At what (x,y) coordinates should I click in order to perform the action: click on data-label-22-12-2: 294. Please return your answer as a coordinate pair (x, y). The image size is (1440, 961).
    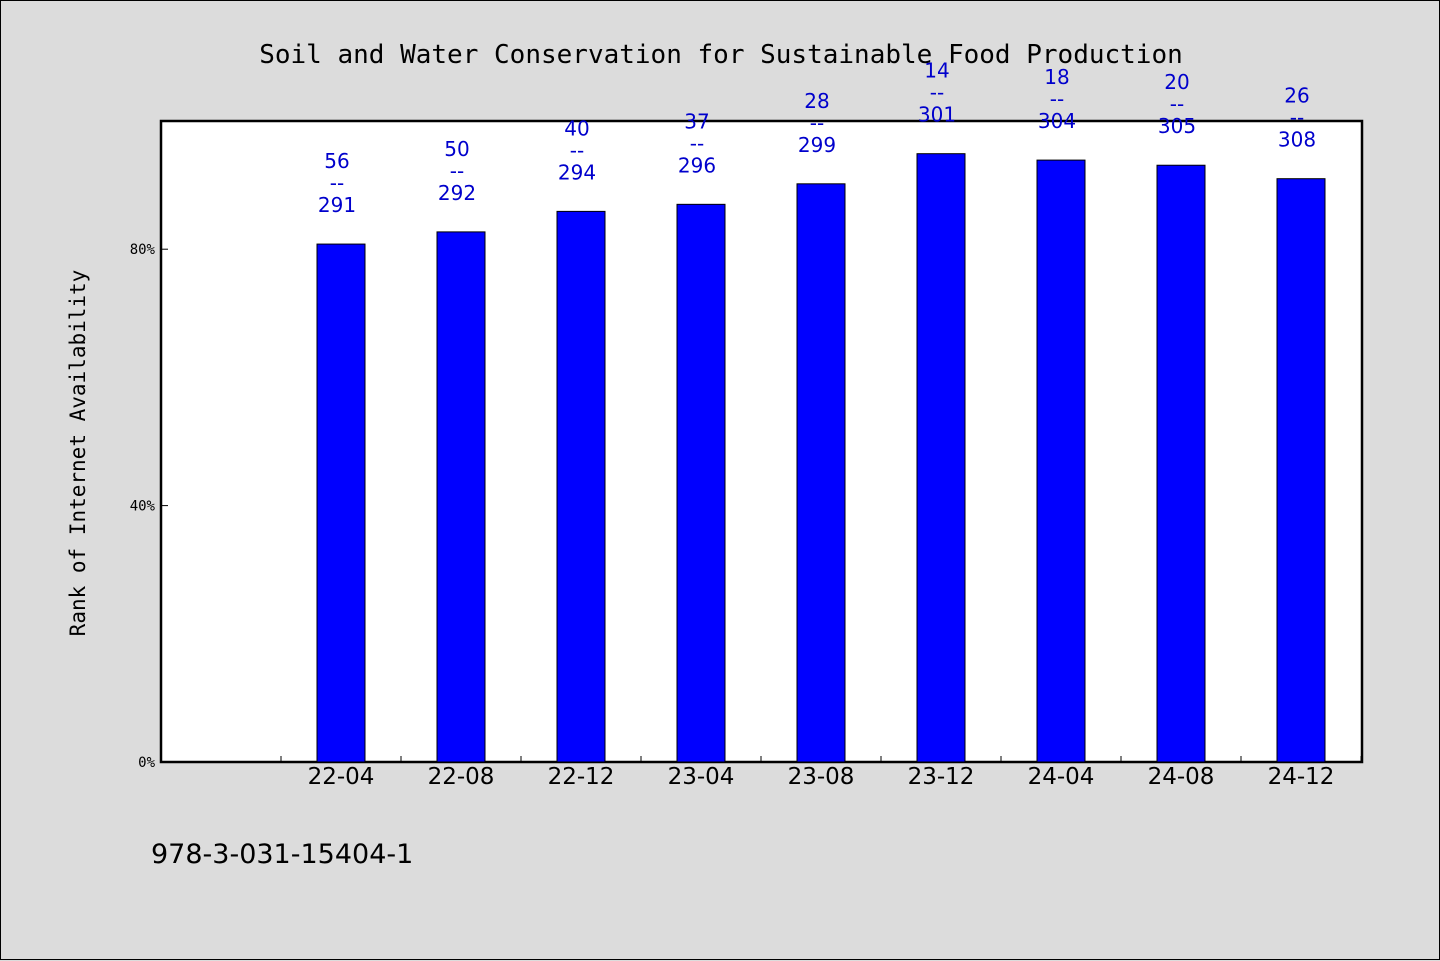
    Looking at the image, I should click on (577, 172).